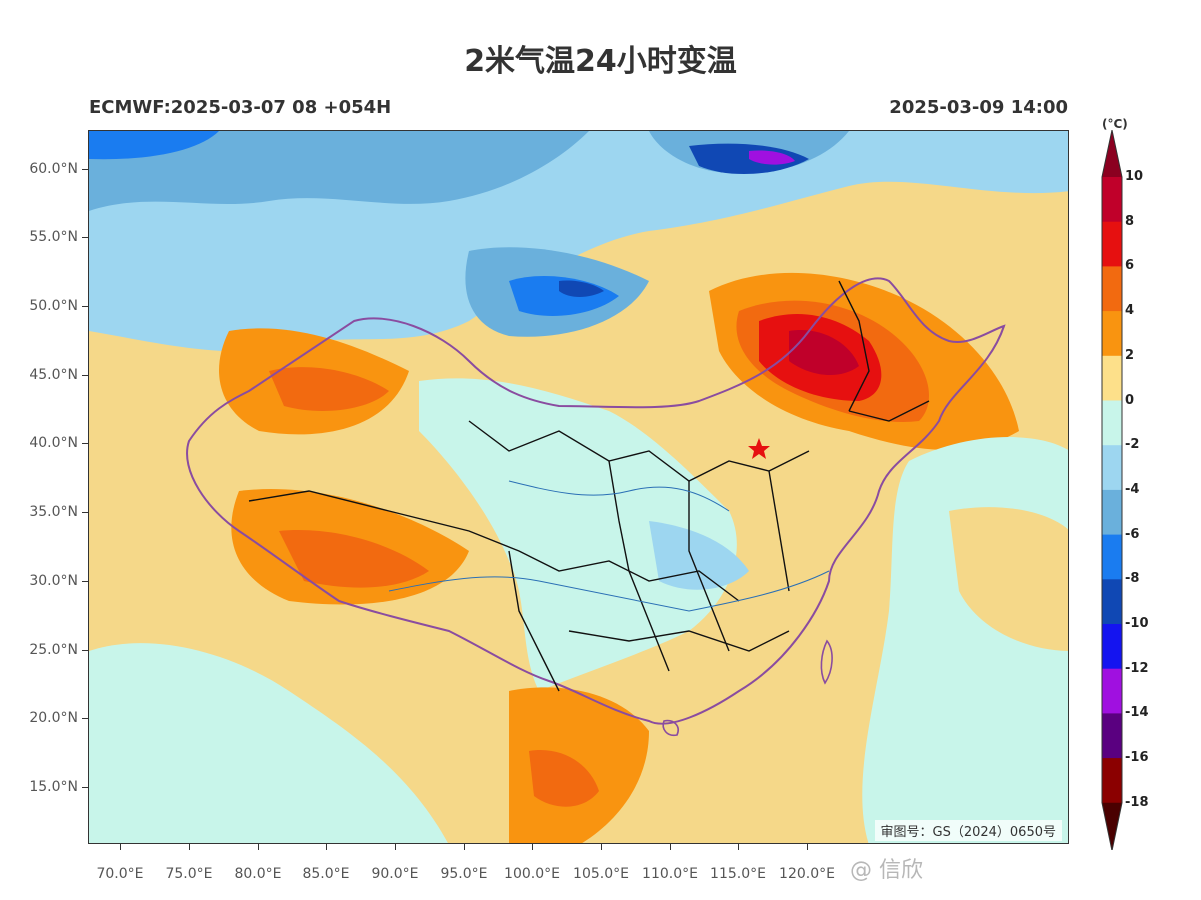 This screenshot has width=1201, height=900. What do you see at coordinates (240, 107) in the screenshot?
I see `model-run-label: ECMWF:2025-03-07 08 +054H` at bounding box center [240, 107].